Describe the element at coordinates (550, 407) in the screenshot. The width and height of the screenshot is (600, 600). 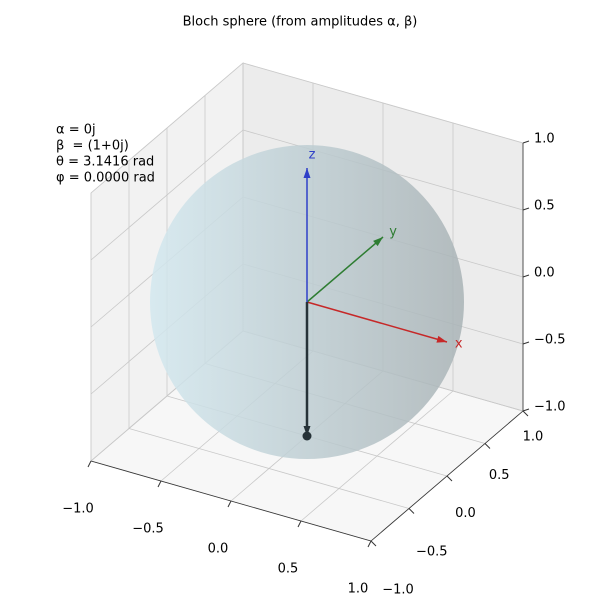
I see `z-tick-label: −1.0` at that location.